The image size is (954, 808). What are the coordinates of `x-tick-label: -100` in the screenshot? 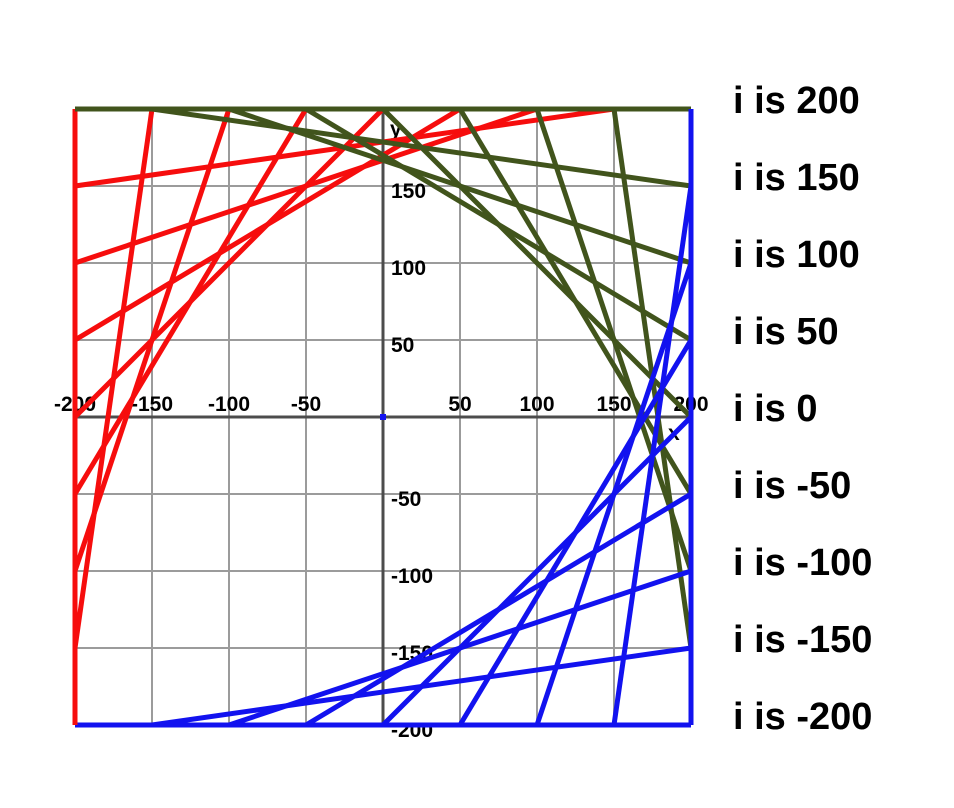 It's located at (229, 404).